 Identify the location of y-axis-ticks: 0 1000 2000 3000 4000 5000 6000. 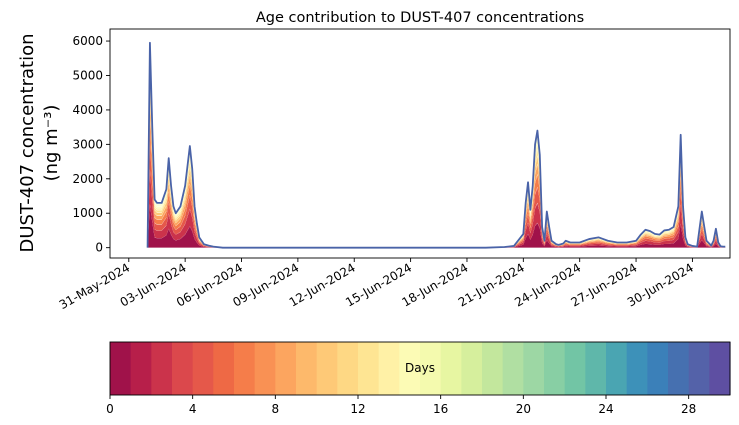
(91, 144).